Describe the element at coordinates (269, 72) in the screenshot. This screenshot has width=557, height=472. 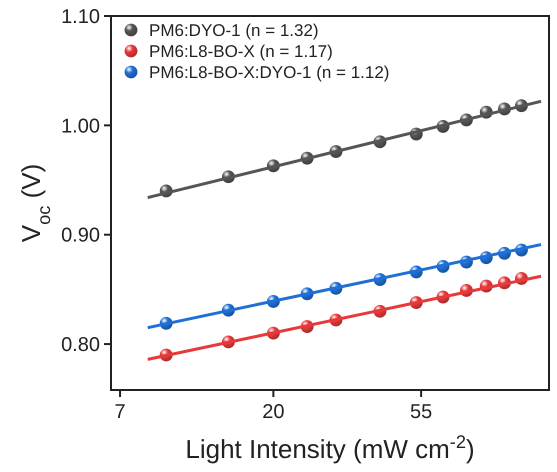
I see `legend-label: PM6:L8-BO-X:DYO-1 (n = 1.12)` at that location.